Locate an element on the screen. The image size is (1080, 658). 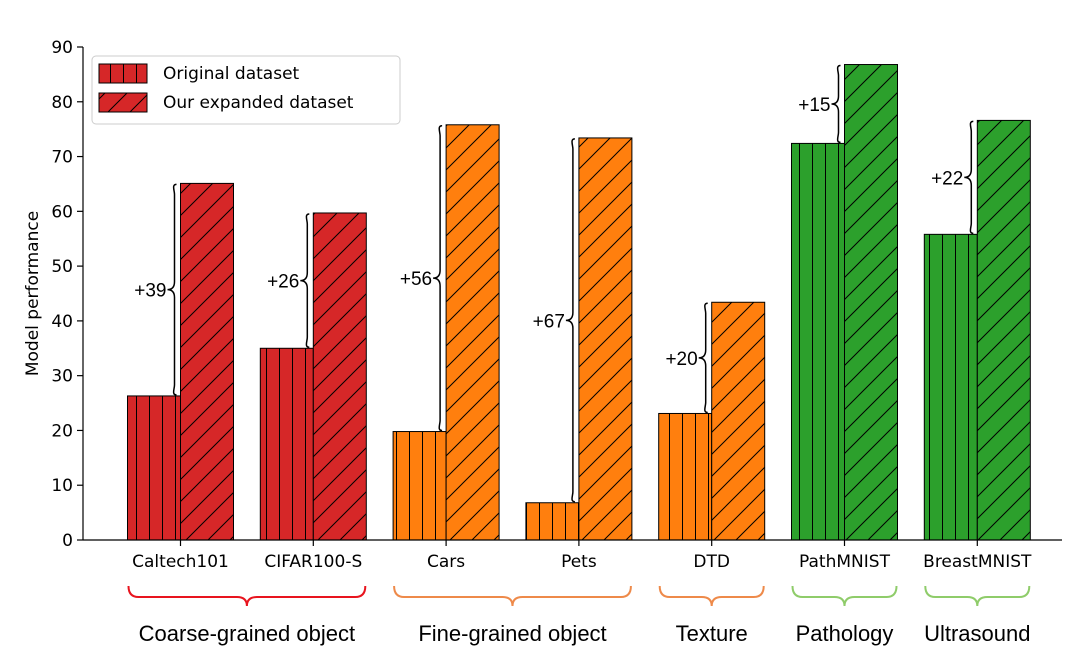
bar-hatch-expanded-pets is located at coordinates (605, 339).